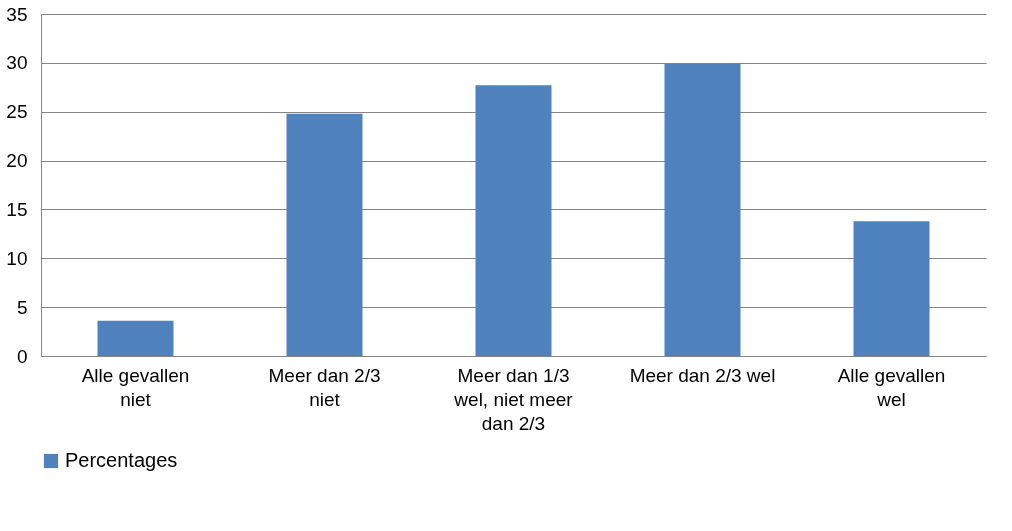 The width and height of the screenshot is (1012, 531). Describe the element at coordinates (891, 387) in the screenshot. I see `x-tick-label: Alle gevallen wel` at that location.